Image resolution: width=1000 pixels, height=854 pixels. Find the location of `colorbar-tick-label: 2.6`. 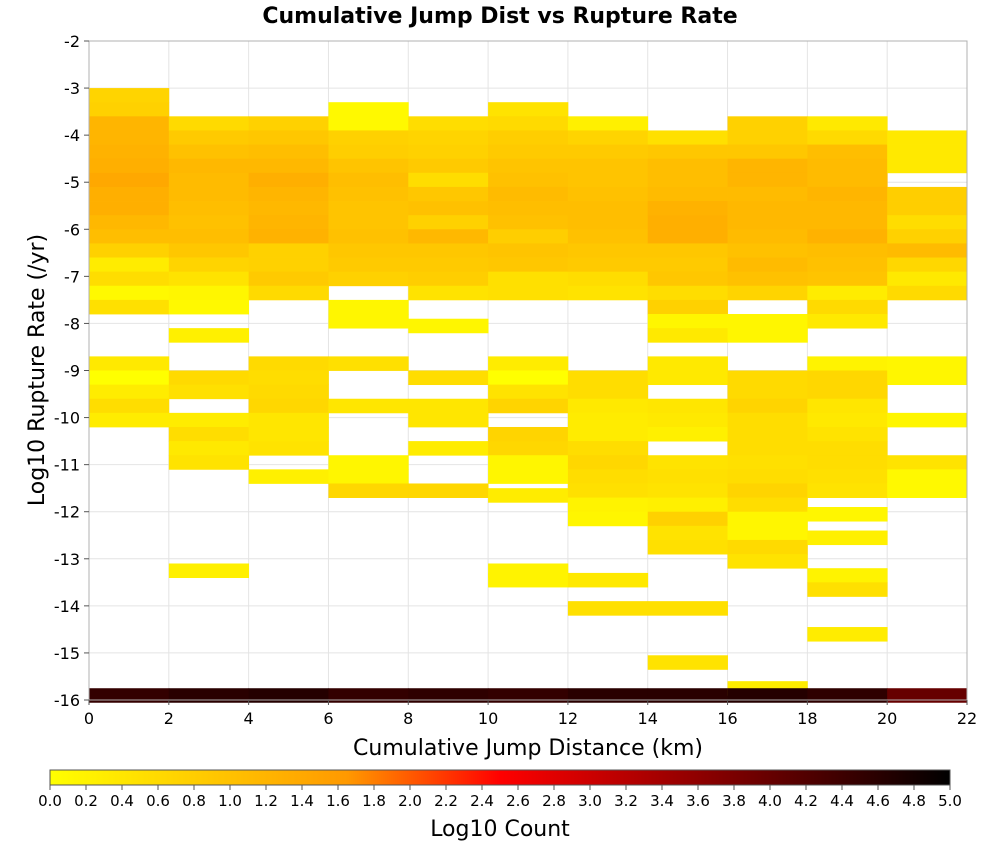

colorbar-tick-label: 2.6 is located at coordinates (518, 801).